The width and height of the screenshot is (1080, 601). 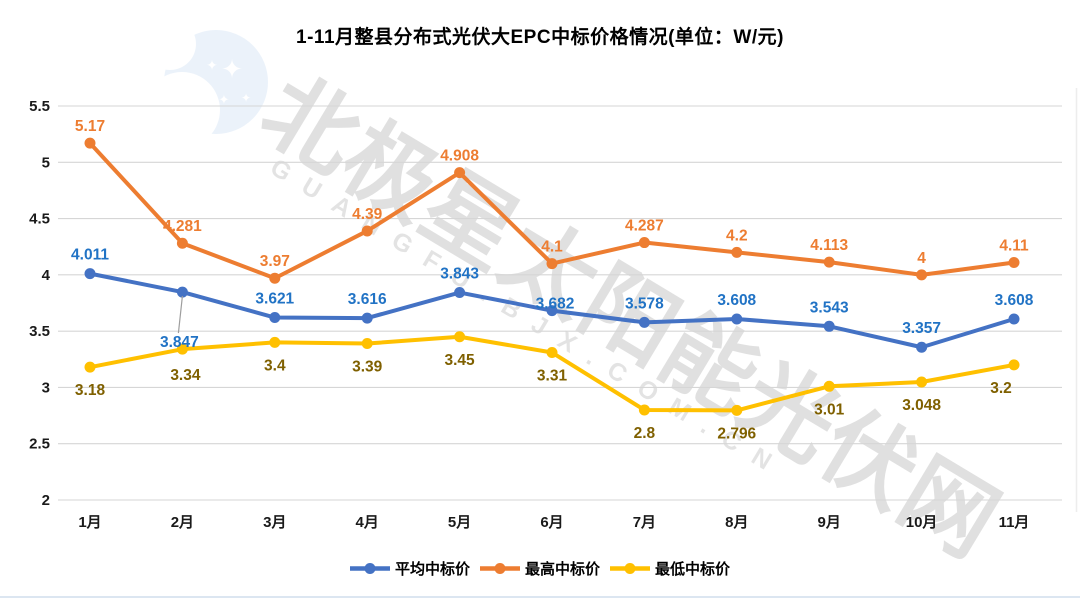 I want to click on data-label-highest: 4.287, so click(x=644, y=226).